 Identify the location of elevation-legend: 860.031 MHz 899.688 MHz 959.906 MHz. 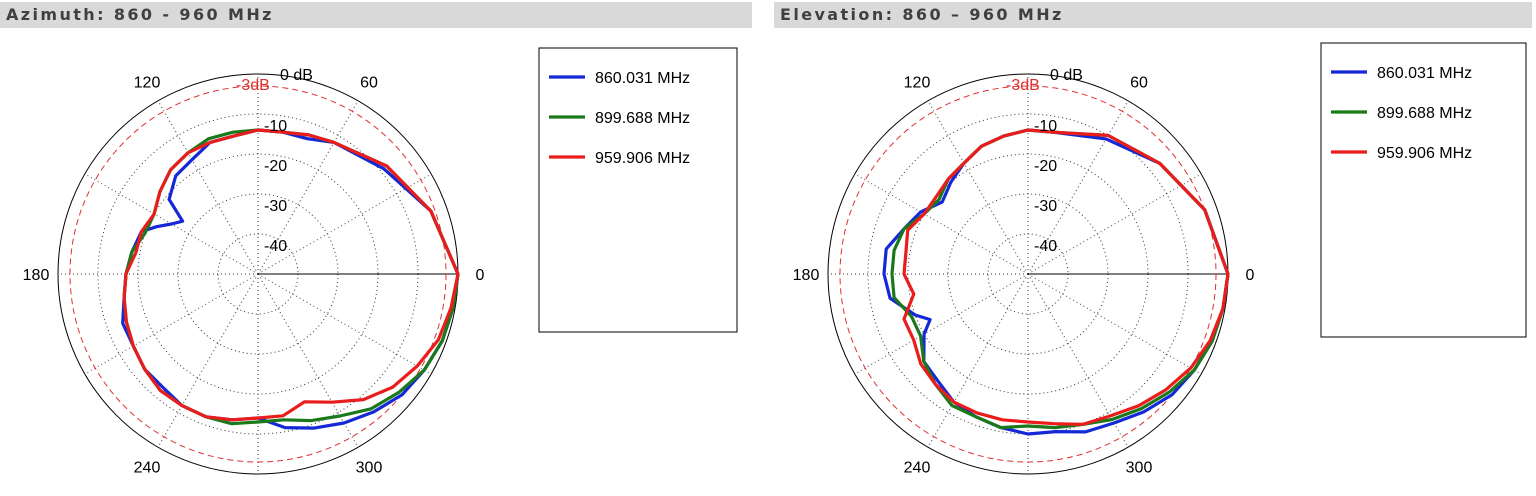
(1423, 190).